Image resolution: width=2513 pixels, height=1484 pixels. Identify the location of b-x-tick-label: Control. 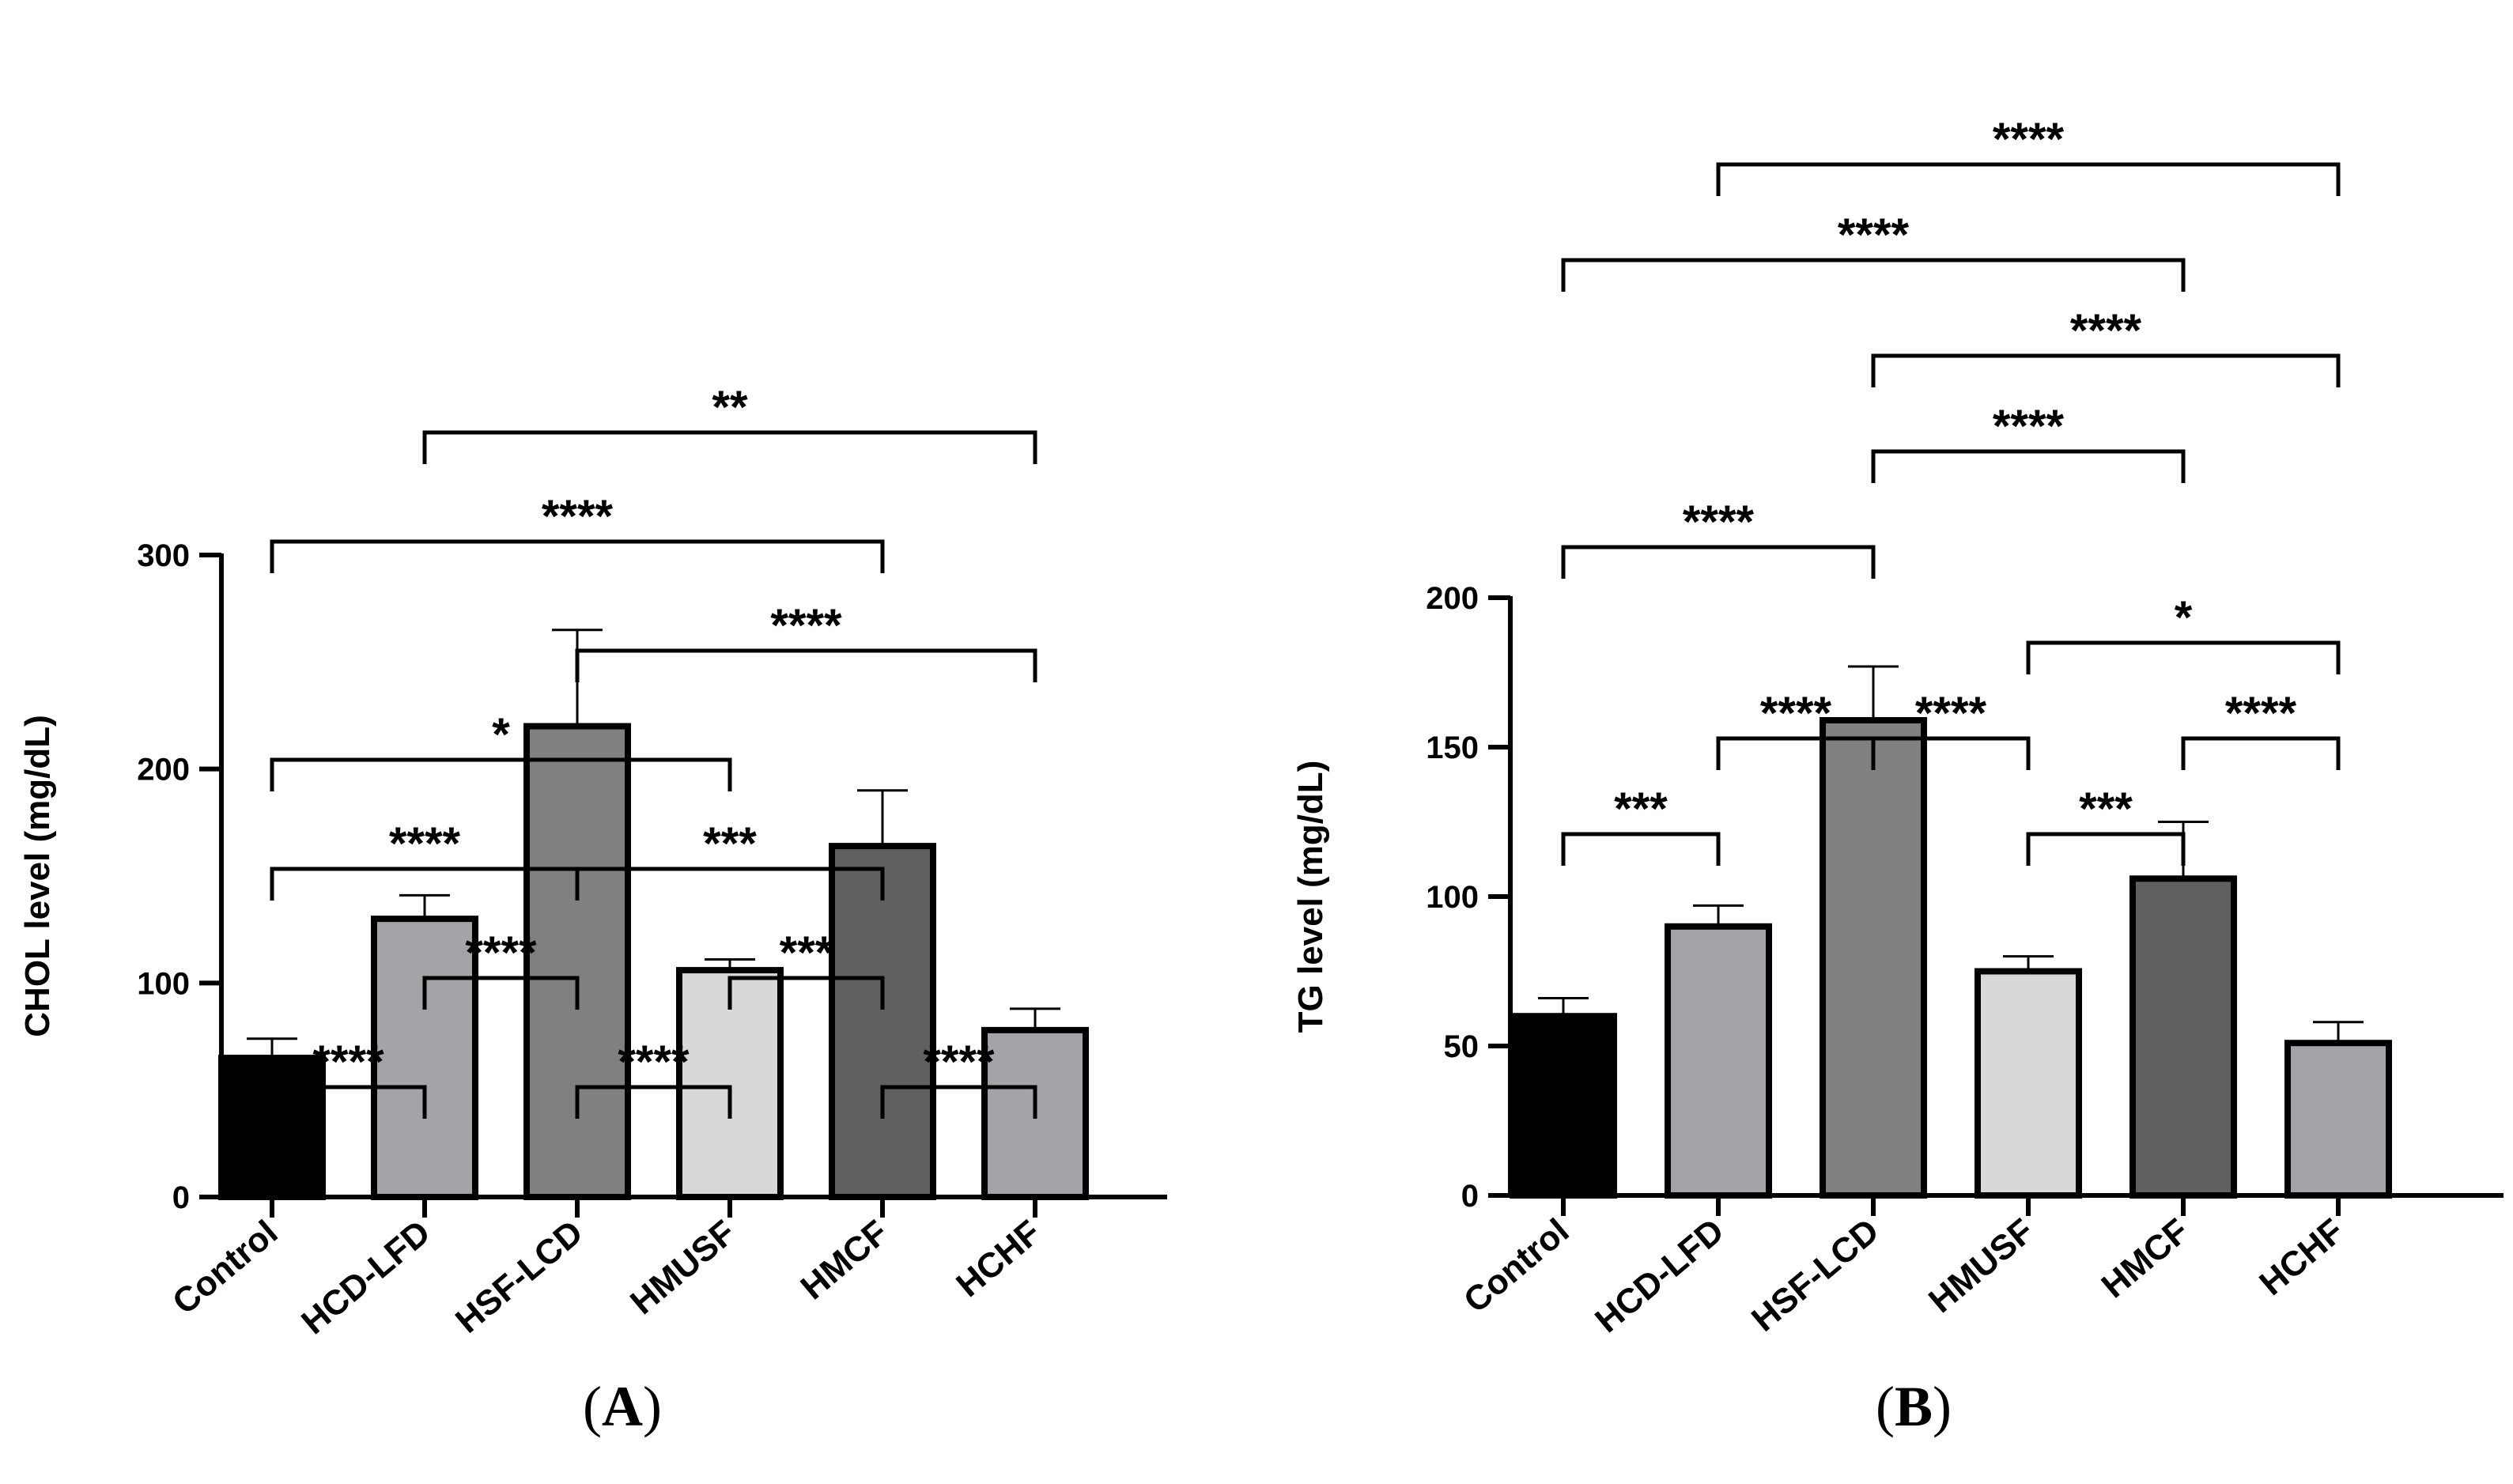
(1516, 1265).